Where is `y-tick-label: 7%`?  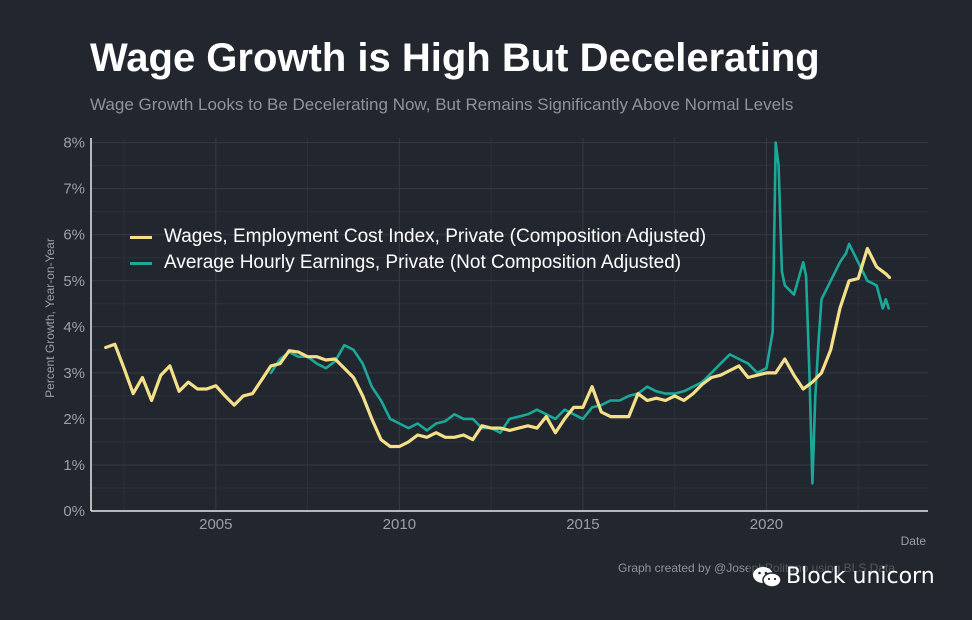
y-tick-label: 7% is located at coordinates (74, 189).